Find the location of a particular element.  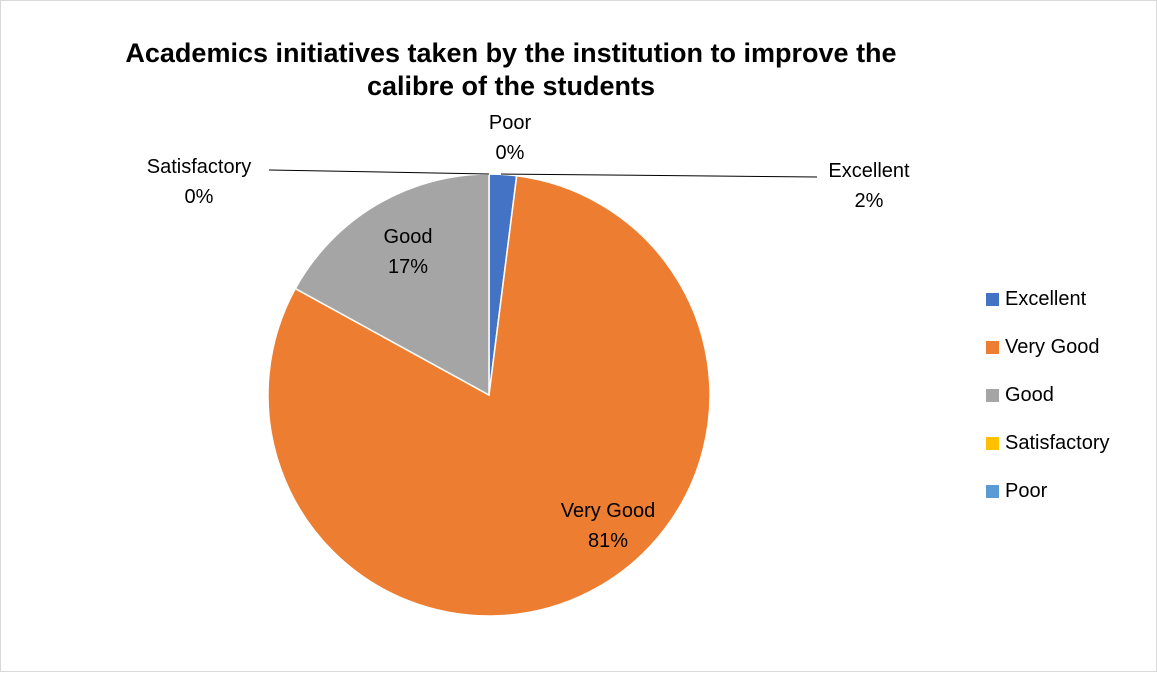

label-very-good-value: 81% is located at coordinates (608, 541).